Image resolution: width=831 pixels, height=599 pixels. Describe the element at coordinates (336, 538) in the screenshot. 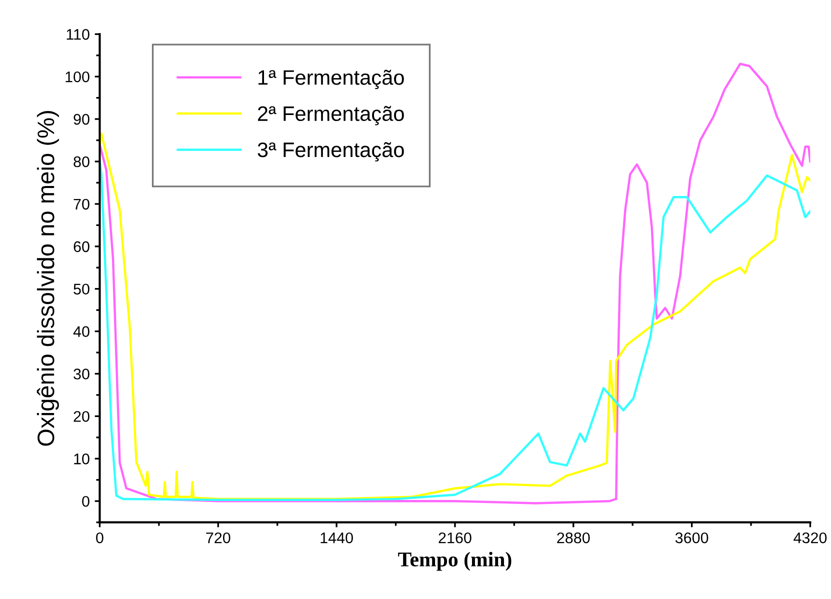

I see `x-tick-label: 1440` at that location.